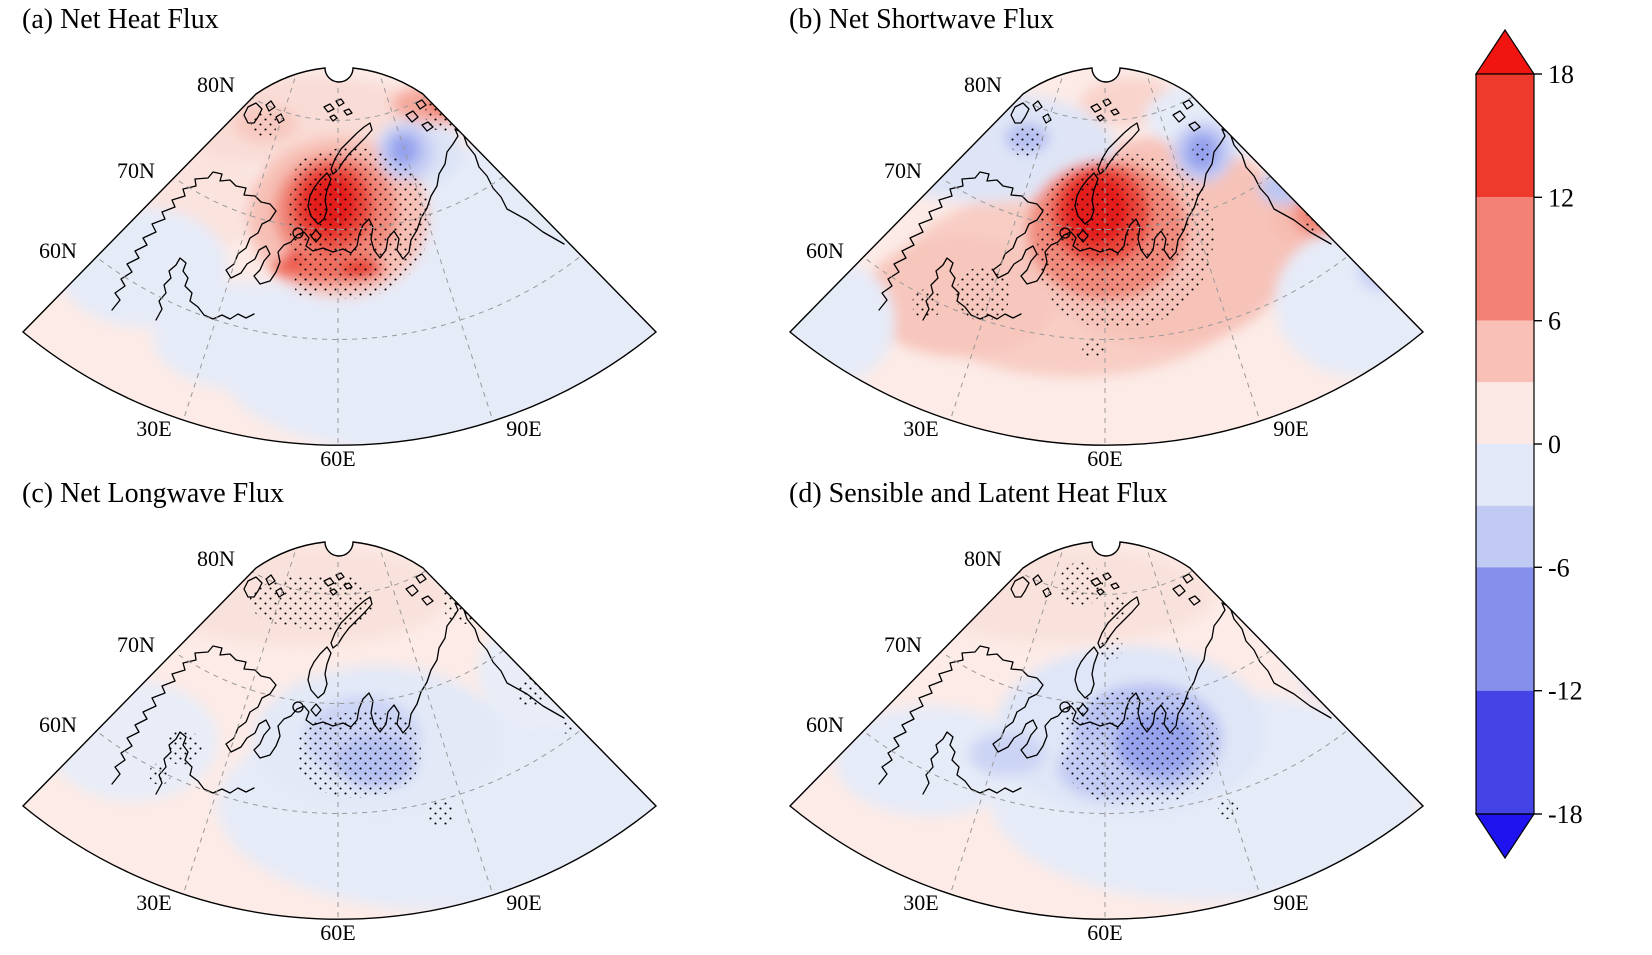 The width and height of the screenshot is (1652, 955). Describe the element at coordinates (1565, 444) in the screenshot. I see `colorbar-tick-labels: 18 12 6 0 -6 -12 -18` at that location.